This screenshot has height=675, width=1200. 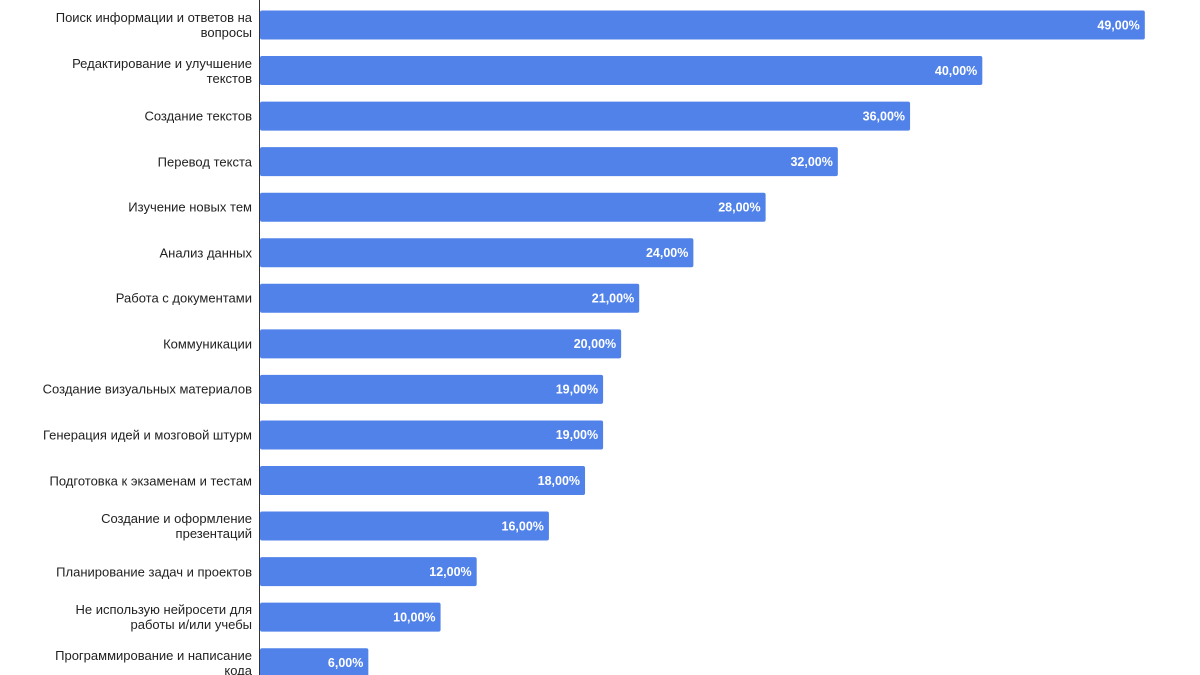 What do you see at coordinates (147, 389) in the screenshot?
I see `category-label: Создание визуальных материалов` at bounding box center [147, 389].